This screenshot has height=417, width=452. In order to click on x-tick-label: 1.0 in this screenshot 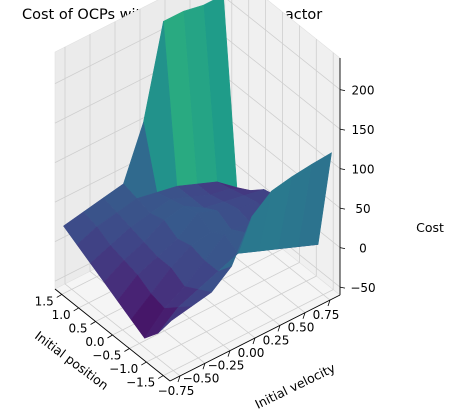, I will do `click(61, 315)`.